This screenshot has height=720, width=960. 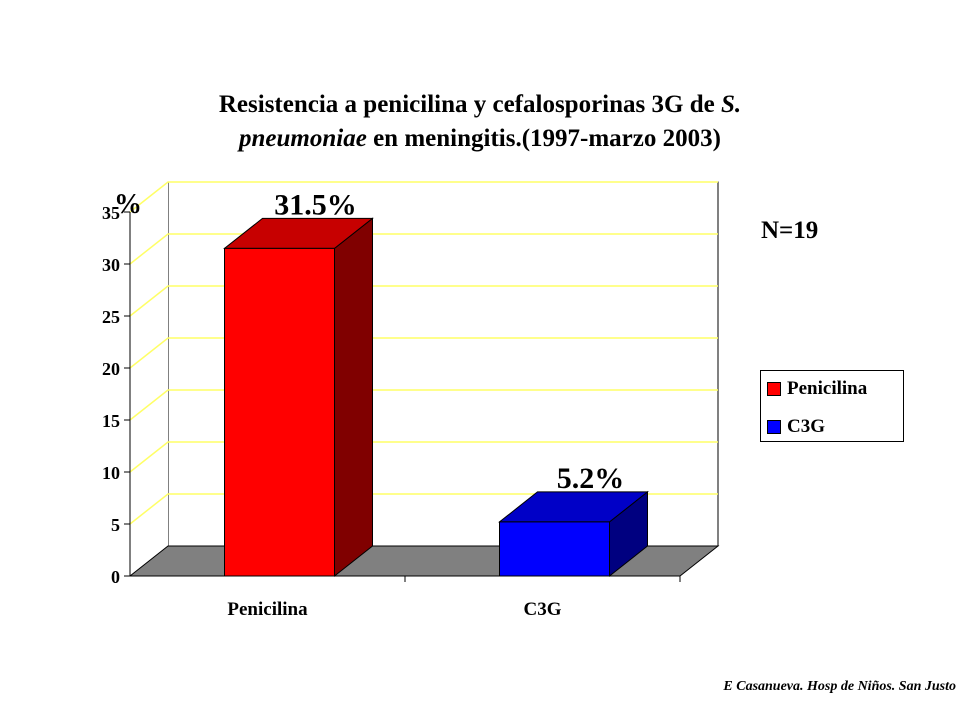 What do you see at coordinates (790, 230) in the screenshot?
I see `sample-size-note: N=19` at bounding box center [790, 230].